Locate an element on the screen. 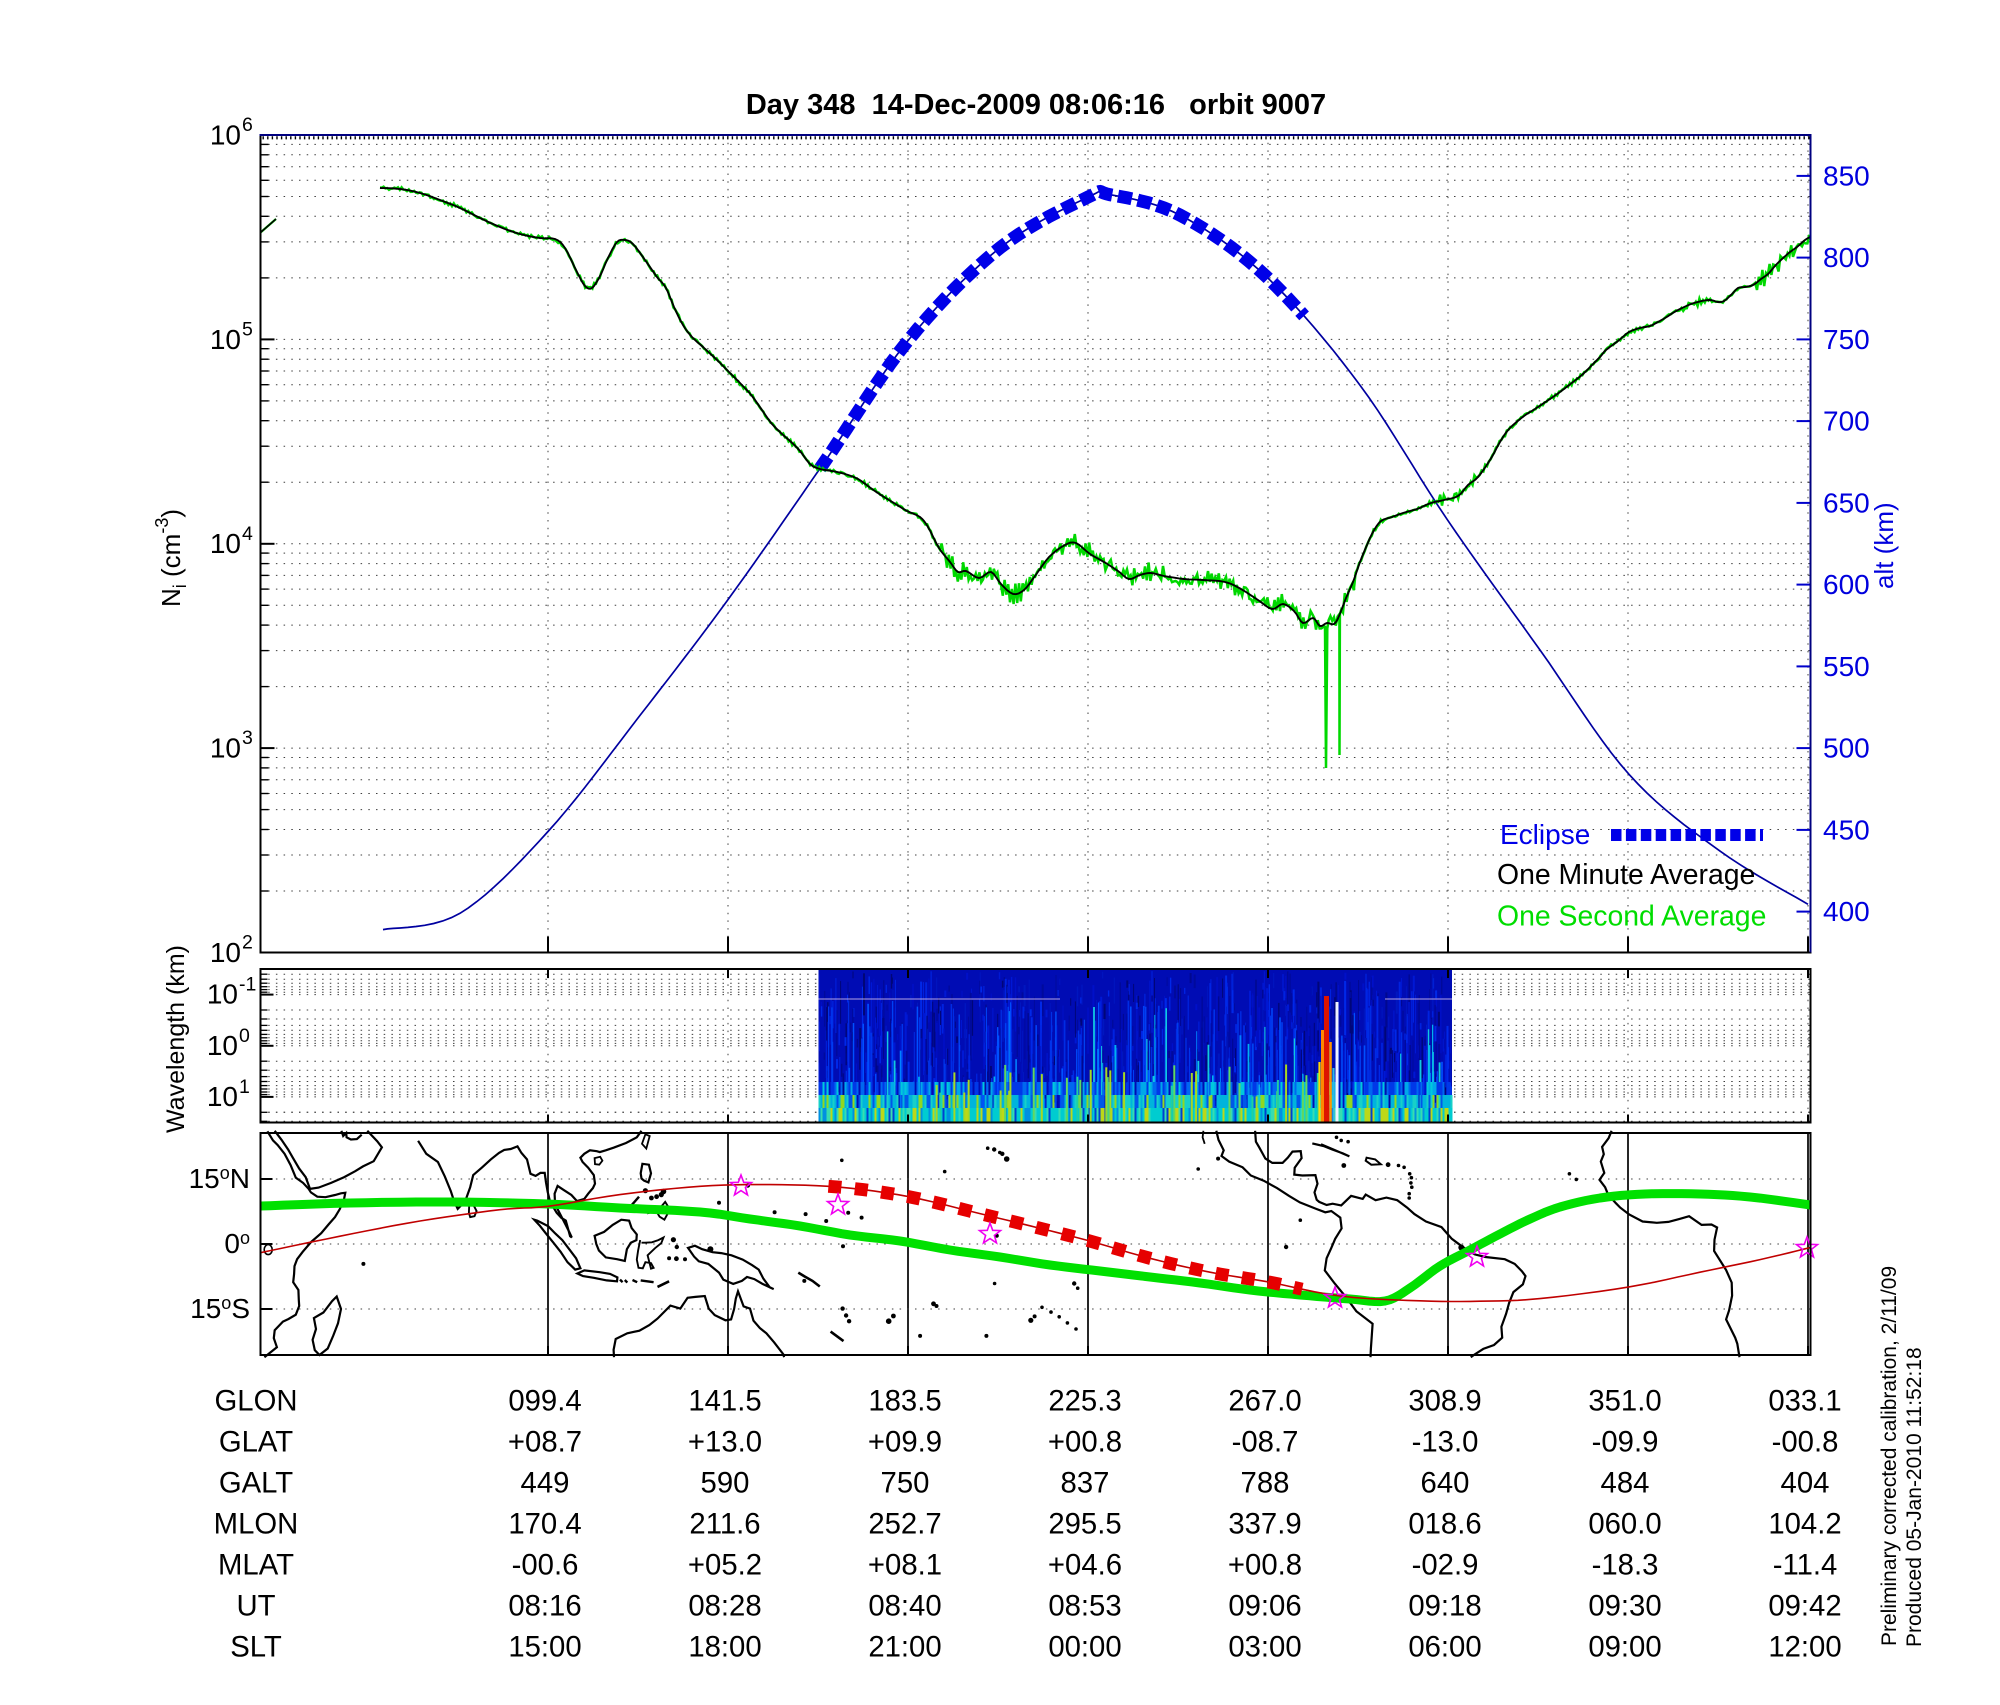  svg-text: 09:30 is located at coordinates (1624, 1606).